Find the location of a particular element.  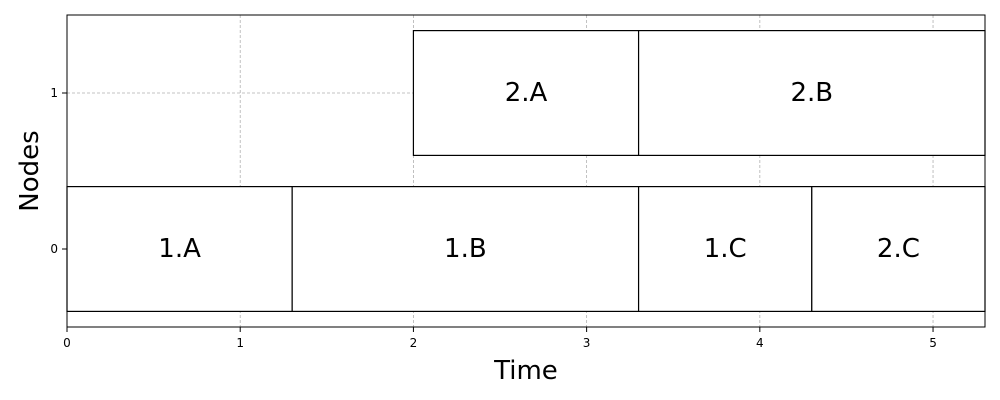

task-bar-2-a is located at coordinates (526, 93).